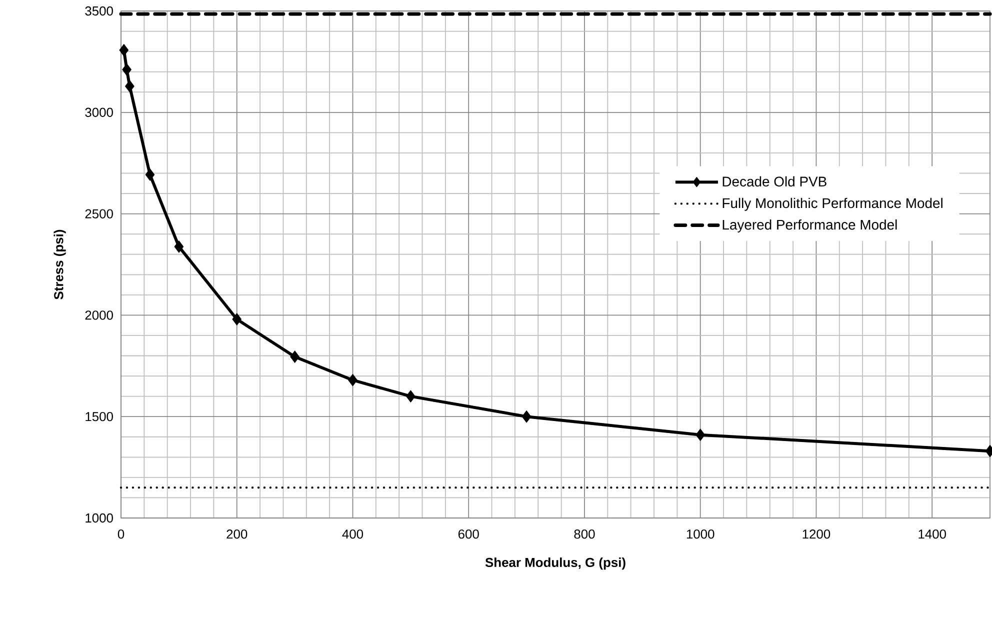  Describe the element at coordinates (932, 534) in the screenshot. I see `x-tick-label: 1400` at that location.